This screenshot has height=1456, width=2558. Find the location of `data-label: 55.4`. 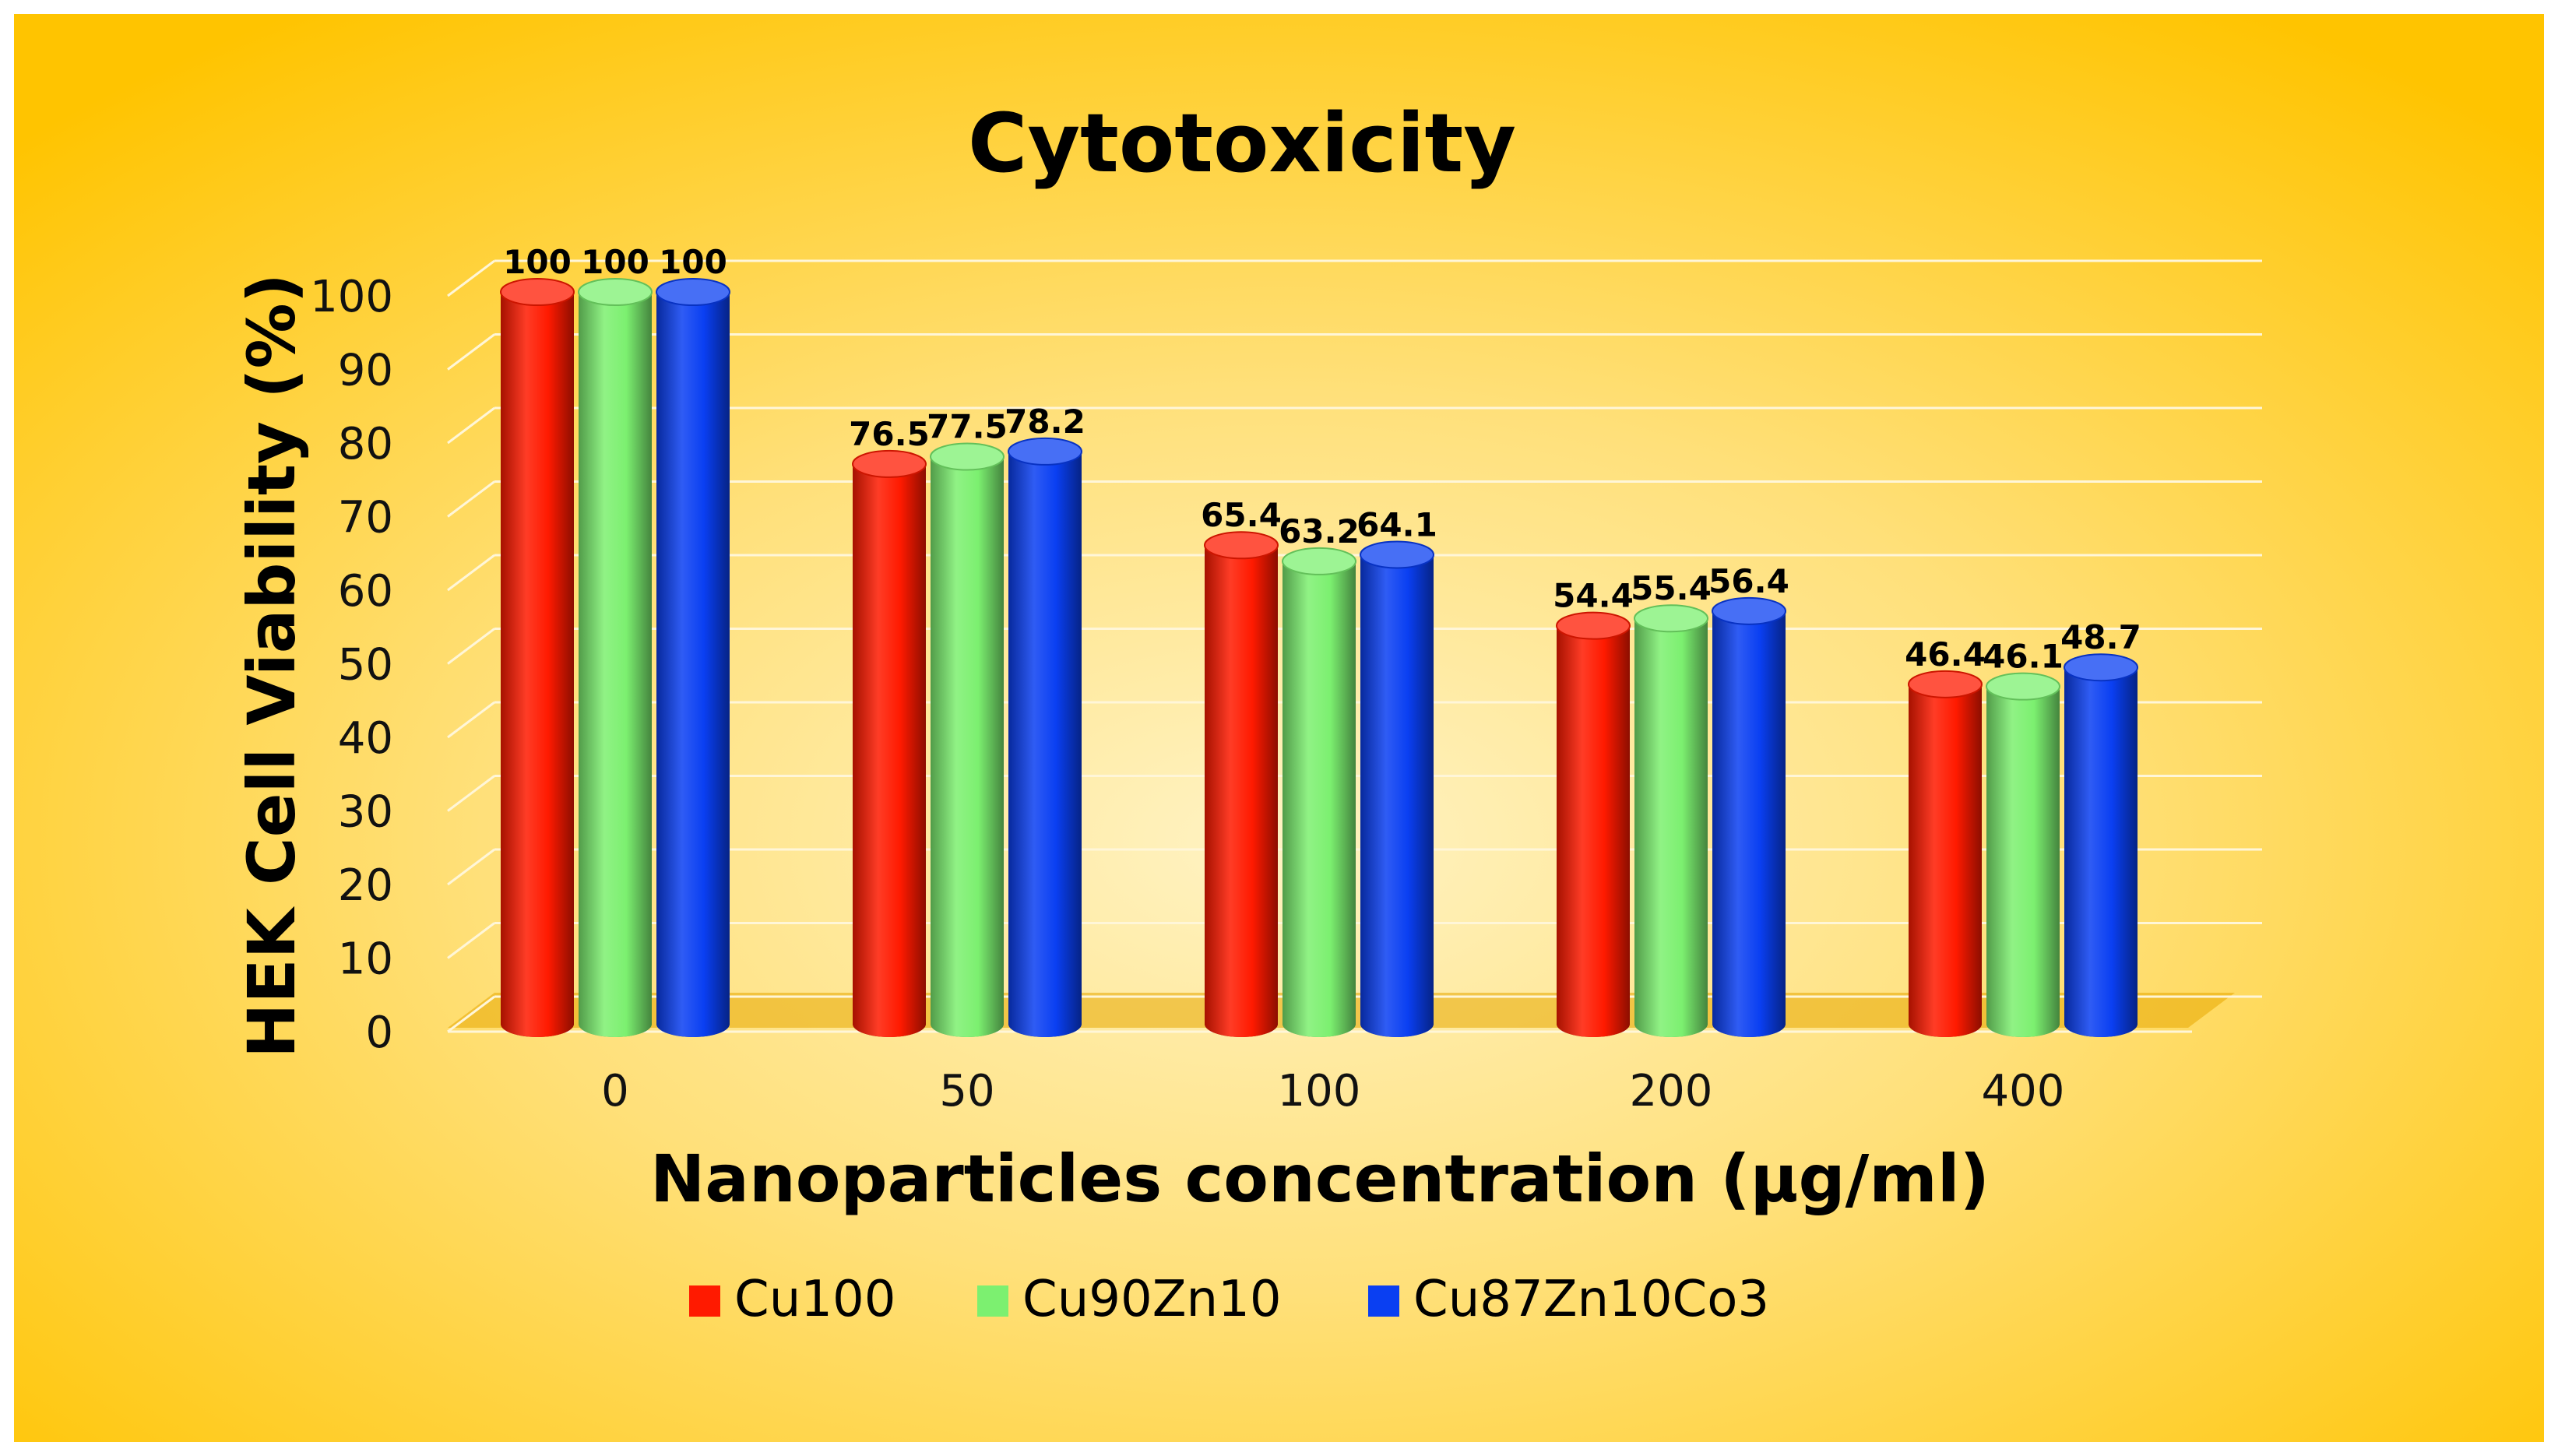

data-label: 55.4 is located at coordinates (1671, 588).